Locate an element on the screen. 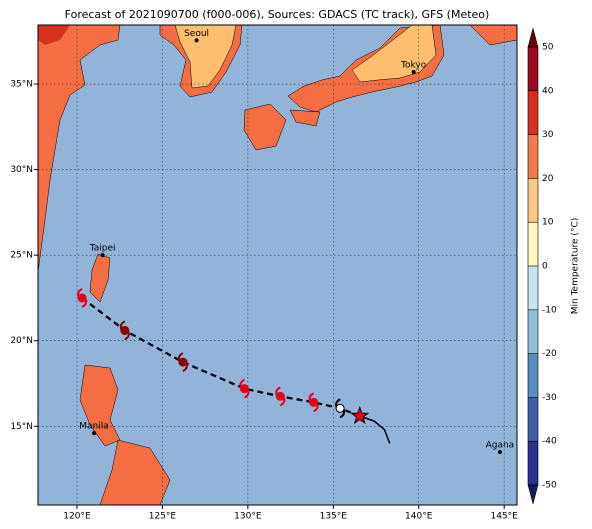 This screenshot has height=529, width=592. lon-tick-label: 120°E is located at coordinates (77, 517).